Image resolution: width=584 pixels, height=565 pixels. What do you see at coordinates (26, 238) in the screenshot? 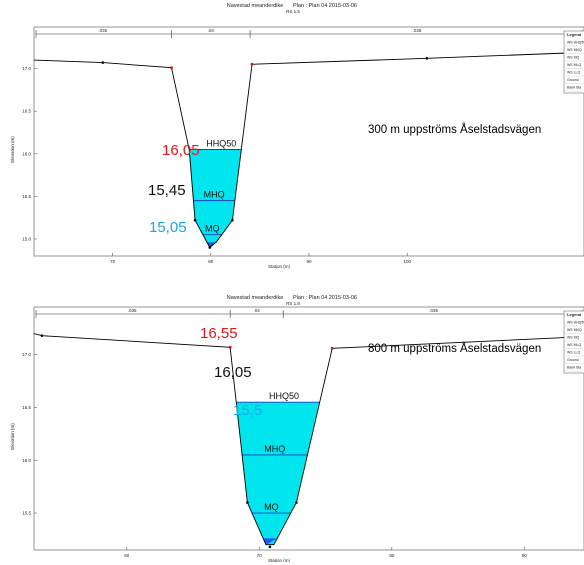
I see `y-tick-label: 15.0` at bounding box center [26, 238].